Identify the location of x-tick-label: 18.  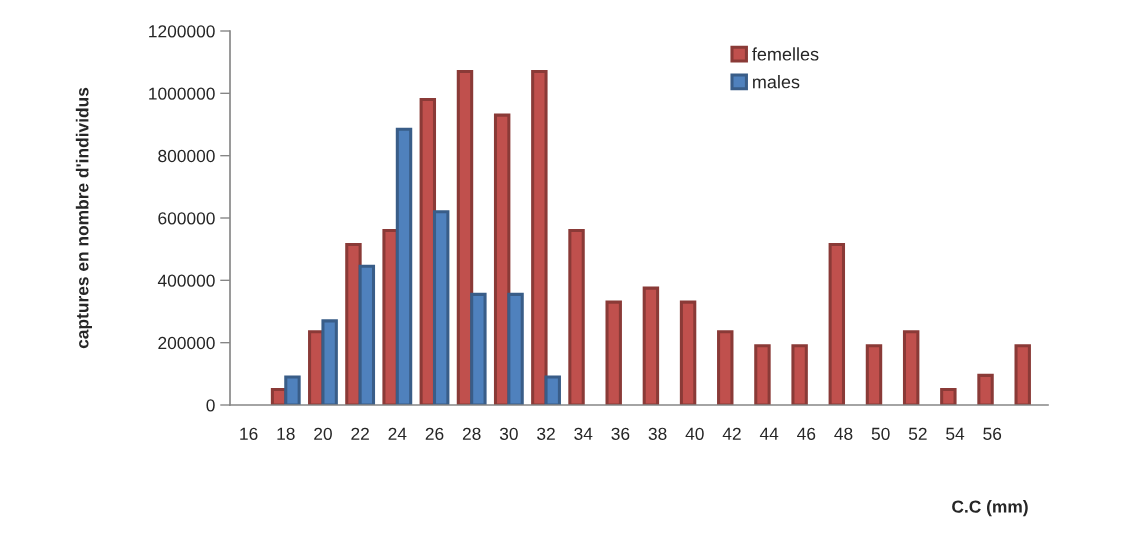
(286, 433).